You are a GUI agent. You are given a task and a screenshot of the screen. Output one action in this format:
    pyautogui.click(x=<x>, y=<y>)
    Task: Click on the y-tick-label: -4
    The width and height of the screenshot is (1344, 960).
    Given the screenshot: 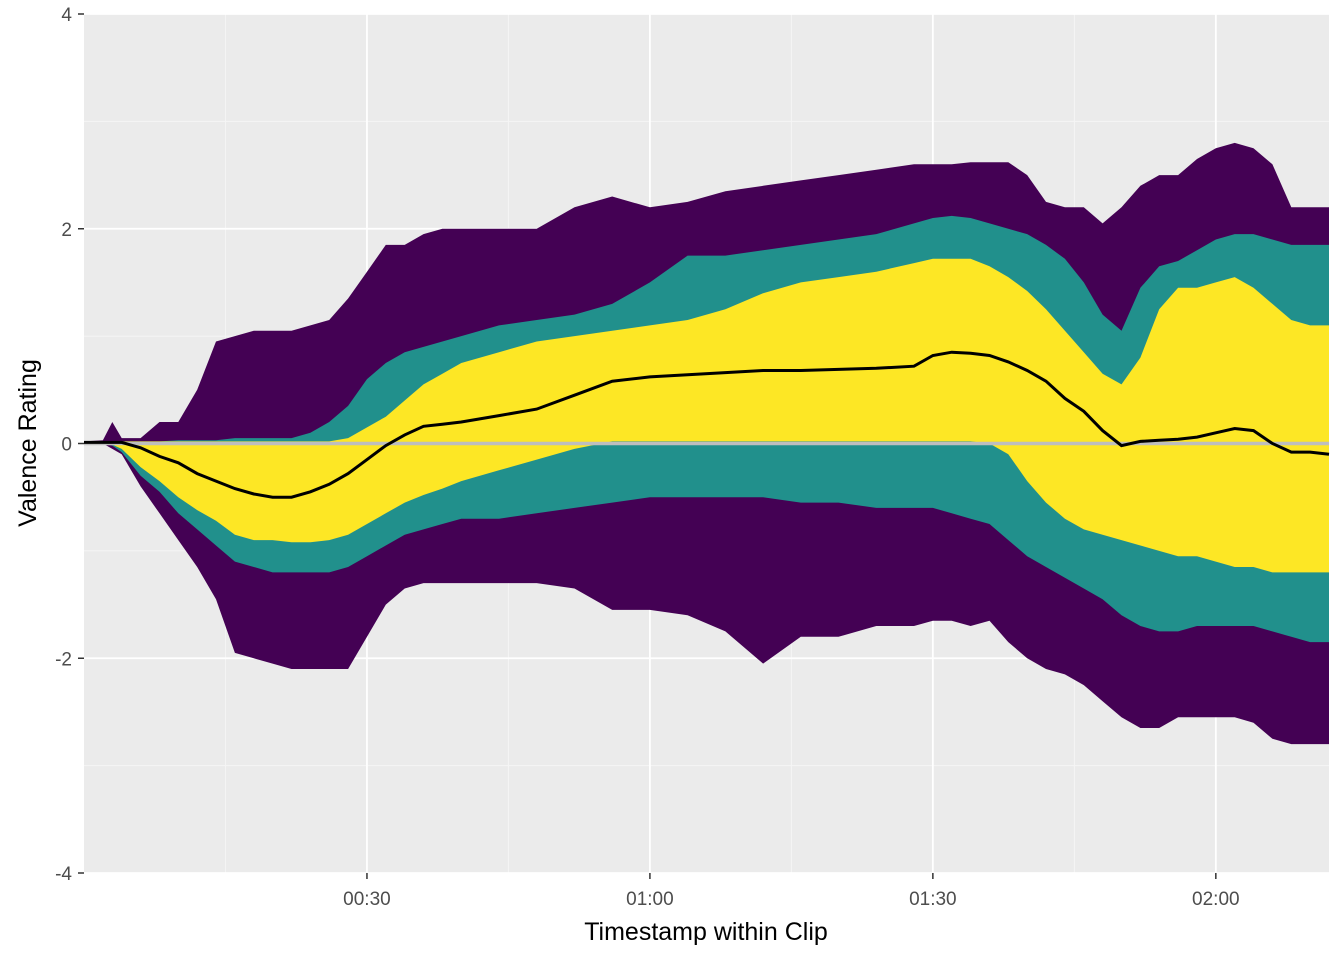 What is the action you would take?
    pyautogui.click(x=63, y=874)
    